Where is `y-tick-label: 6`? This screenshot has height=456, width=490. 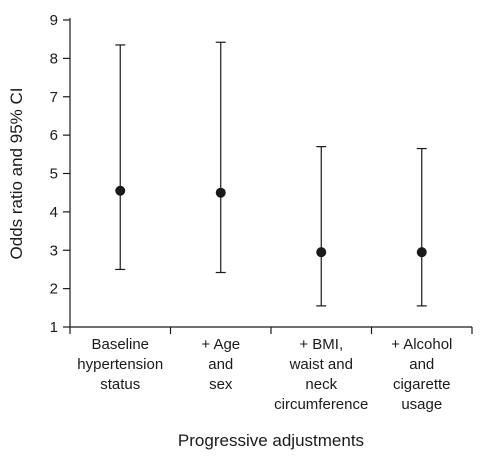
y-tick-label: 6 is located at coordinates (54, 135).